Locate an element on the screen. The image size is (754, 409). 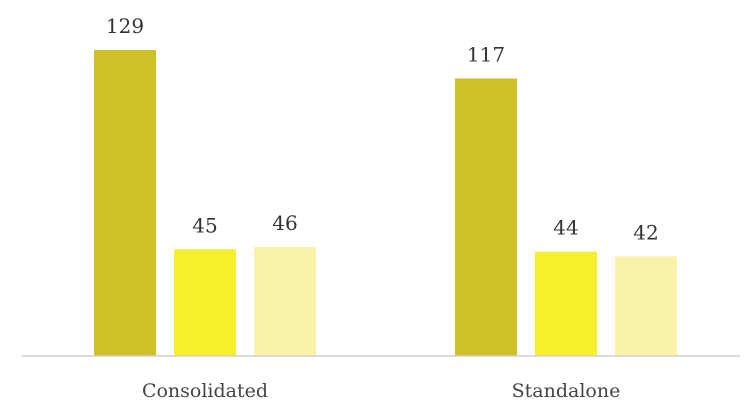
data-label-standalone-2: 44 is located at coordinates (565, 228).